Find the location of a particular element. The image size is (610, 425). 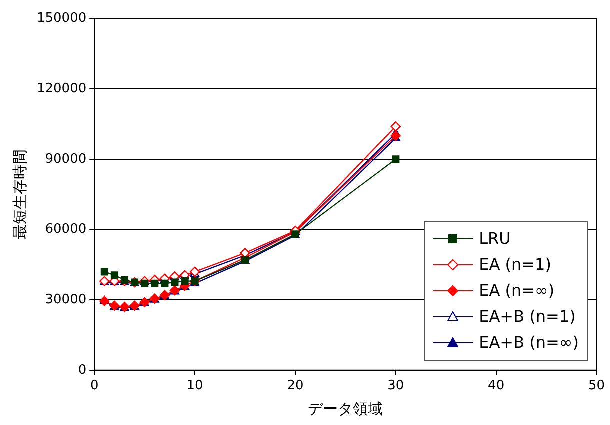

y-axis-title: 最短生存時間 is located at coordinates (19, 195).